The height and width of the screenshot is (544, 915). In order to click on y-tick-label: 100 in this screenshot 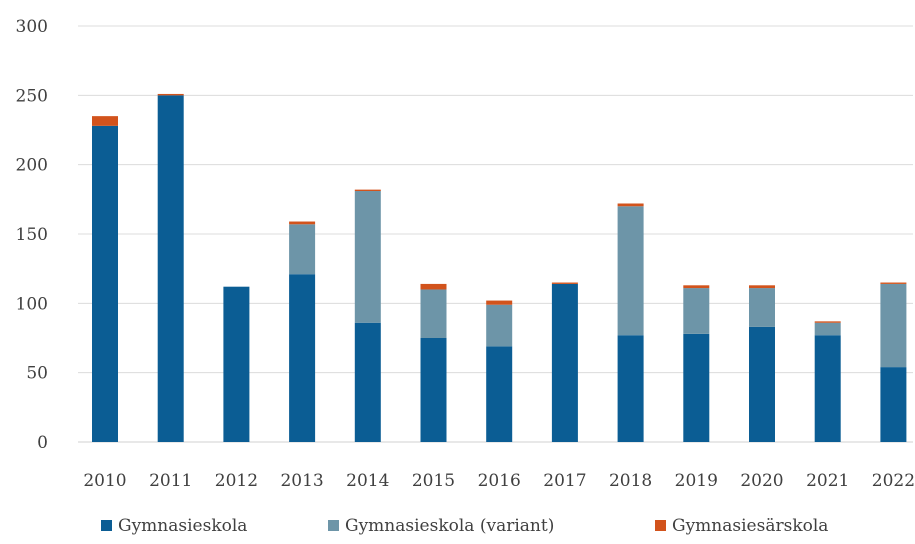, I will do `click(32, 304)`.